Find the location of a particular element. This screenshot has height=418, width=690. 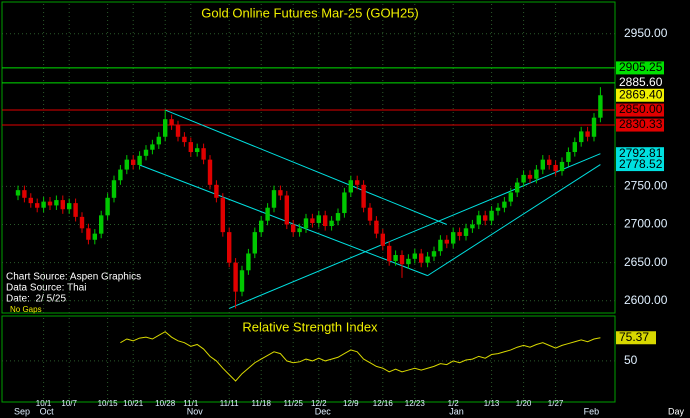

y-tick-label: 2700.00 is located at coordinates (646, 224).